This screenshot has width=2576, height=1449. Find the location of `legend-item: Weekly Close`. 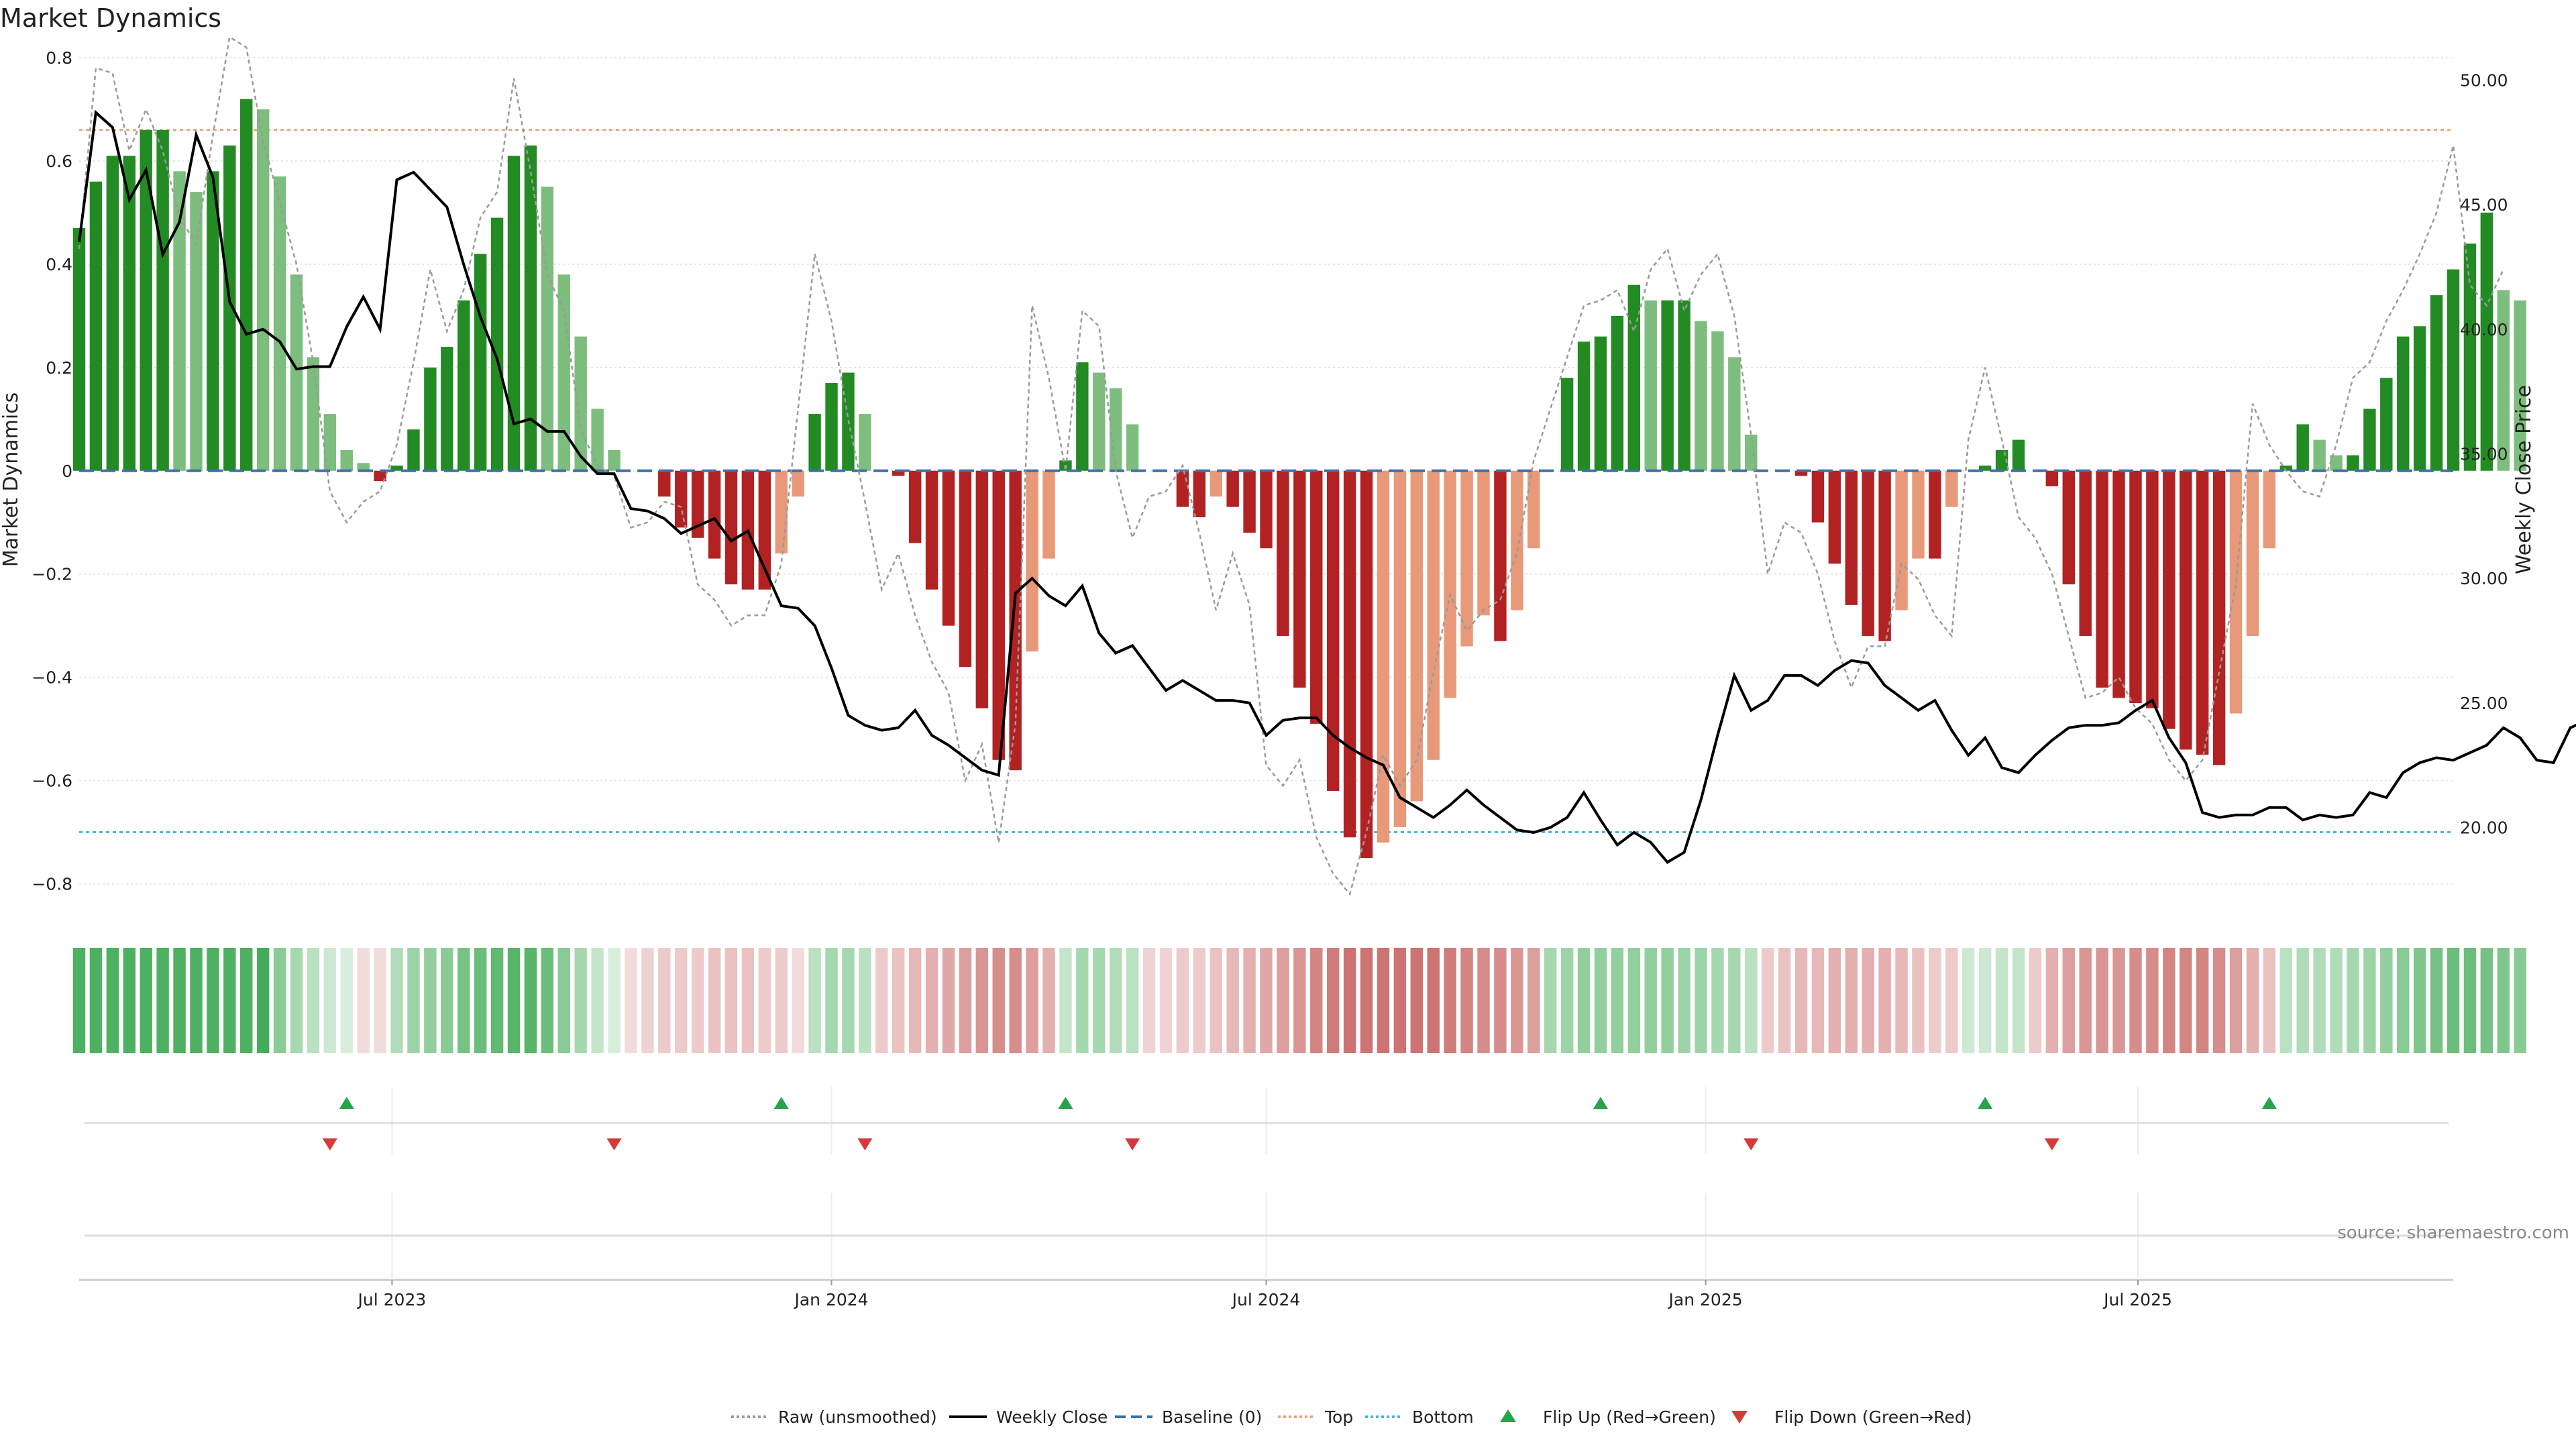

legend-item: Weekly Close is located at coordinates (1028, 1417).